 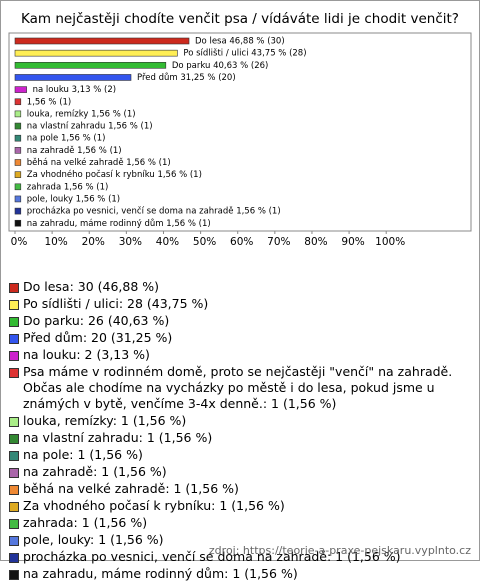 What do you see at coordinates (116, 303) in the screenshot?
I see `legend-label: Po sídlišti / ulici: 28 (43,75 %)` at bounding box center [116, 303].